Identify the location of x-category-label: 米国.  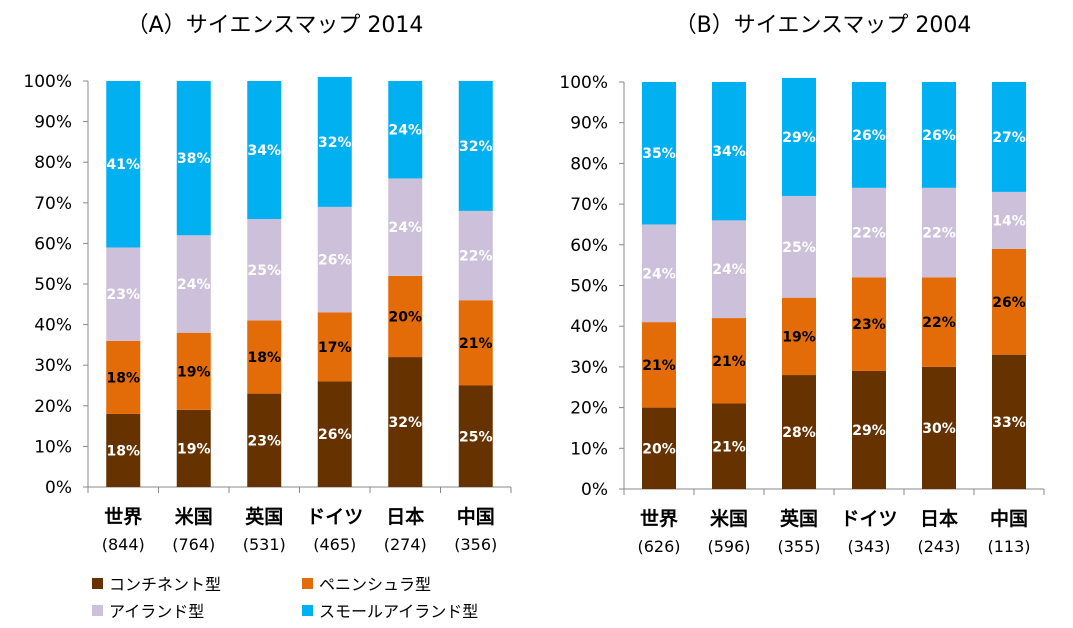
(729, 518).